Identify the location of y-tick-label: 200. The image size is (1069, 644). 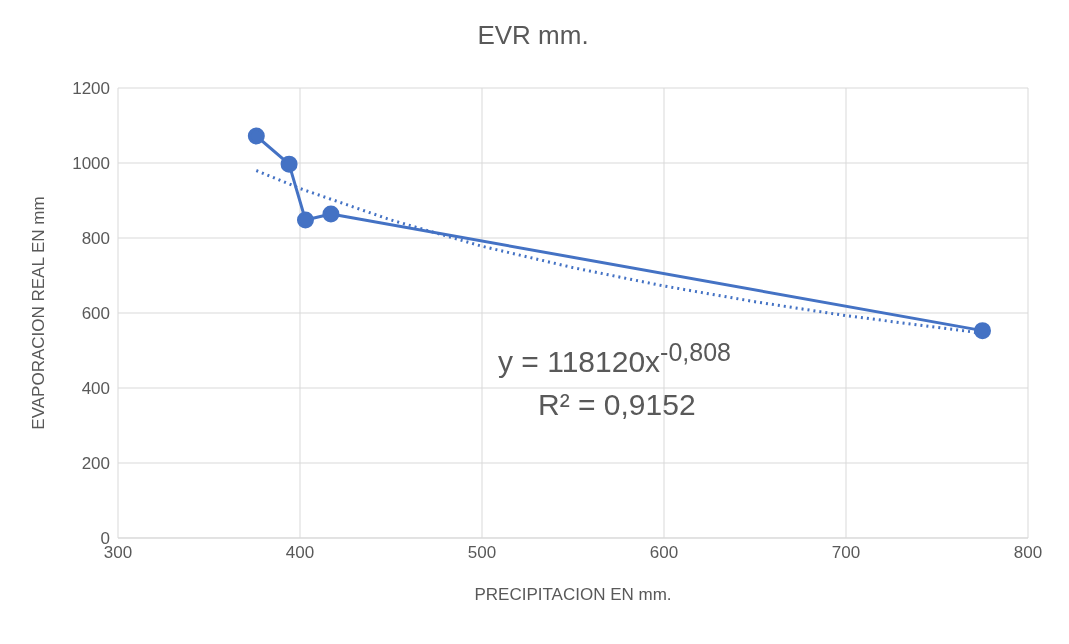
(95, 464).